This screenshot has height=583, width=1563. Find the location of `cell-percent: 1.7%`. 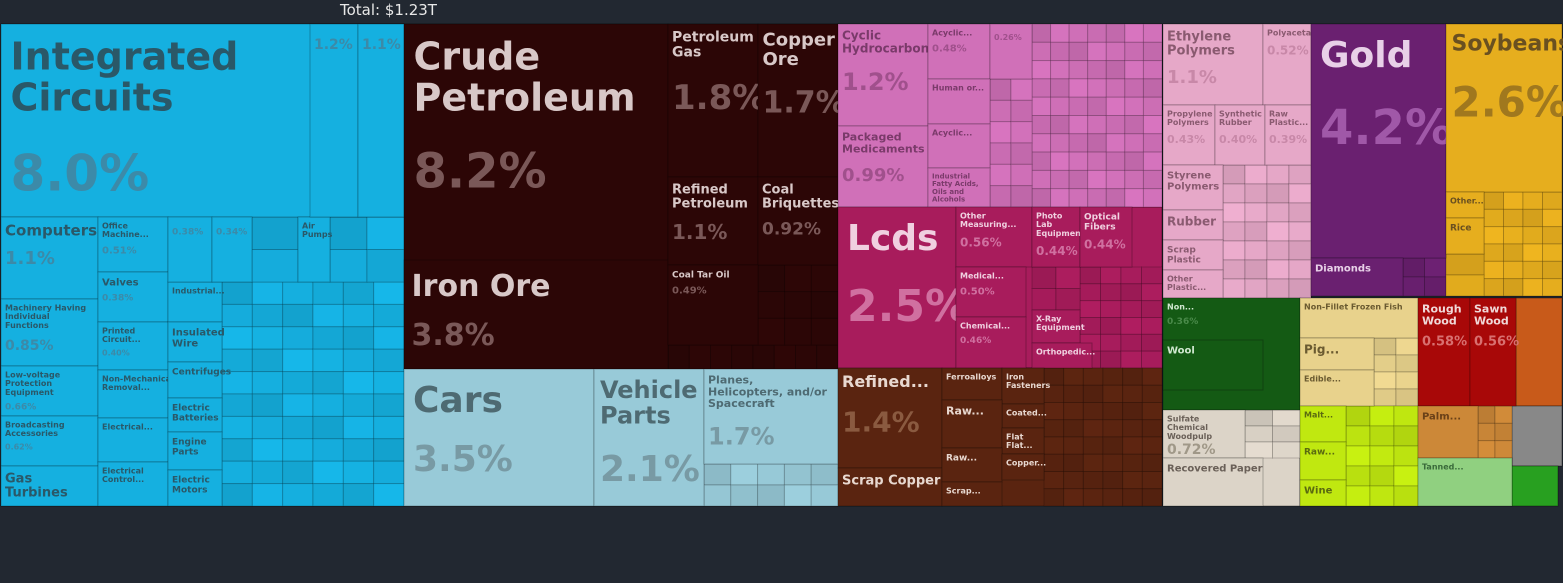

cell-percent: 1.7% is located at coordinates (741, 437).